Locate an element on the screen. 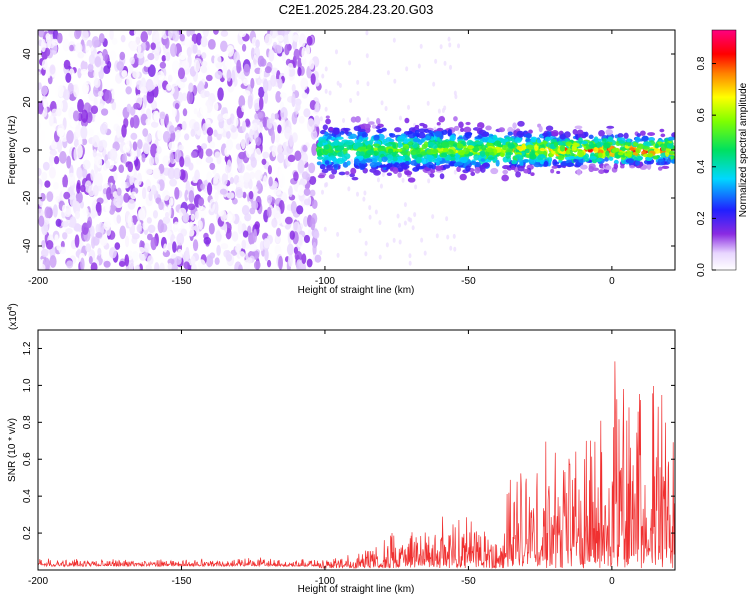  colorbar-tick-label: 0.8 is located at coordinates (701, 63).